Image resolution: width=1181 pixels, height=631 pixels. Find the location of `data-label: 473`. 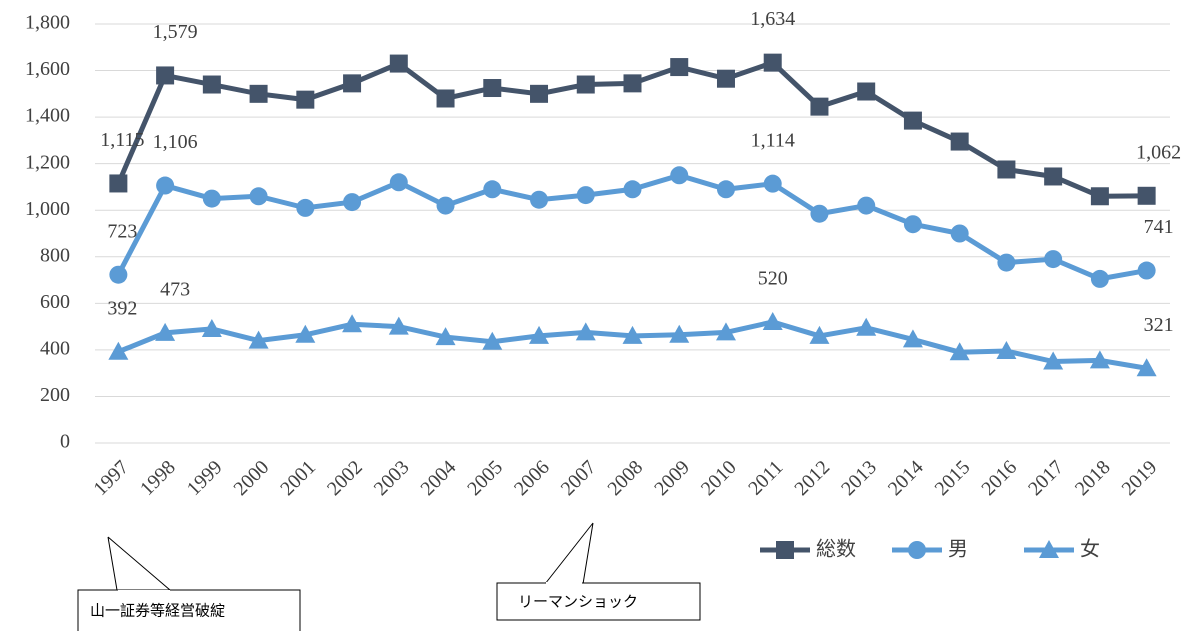

data-label: 473 is located at coordinates (175, 289).